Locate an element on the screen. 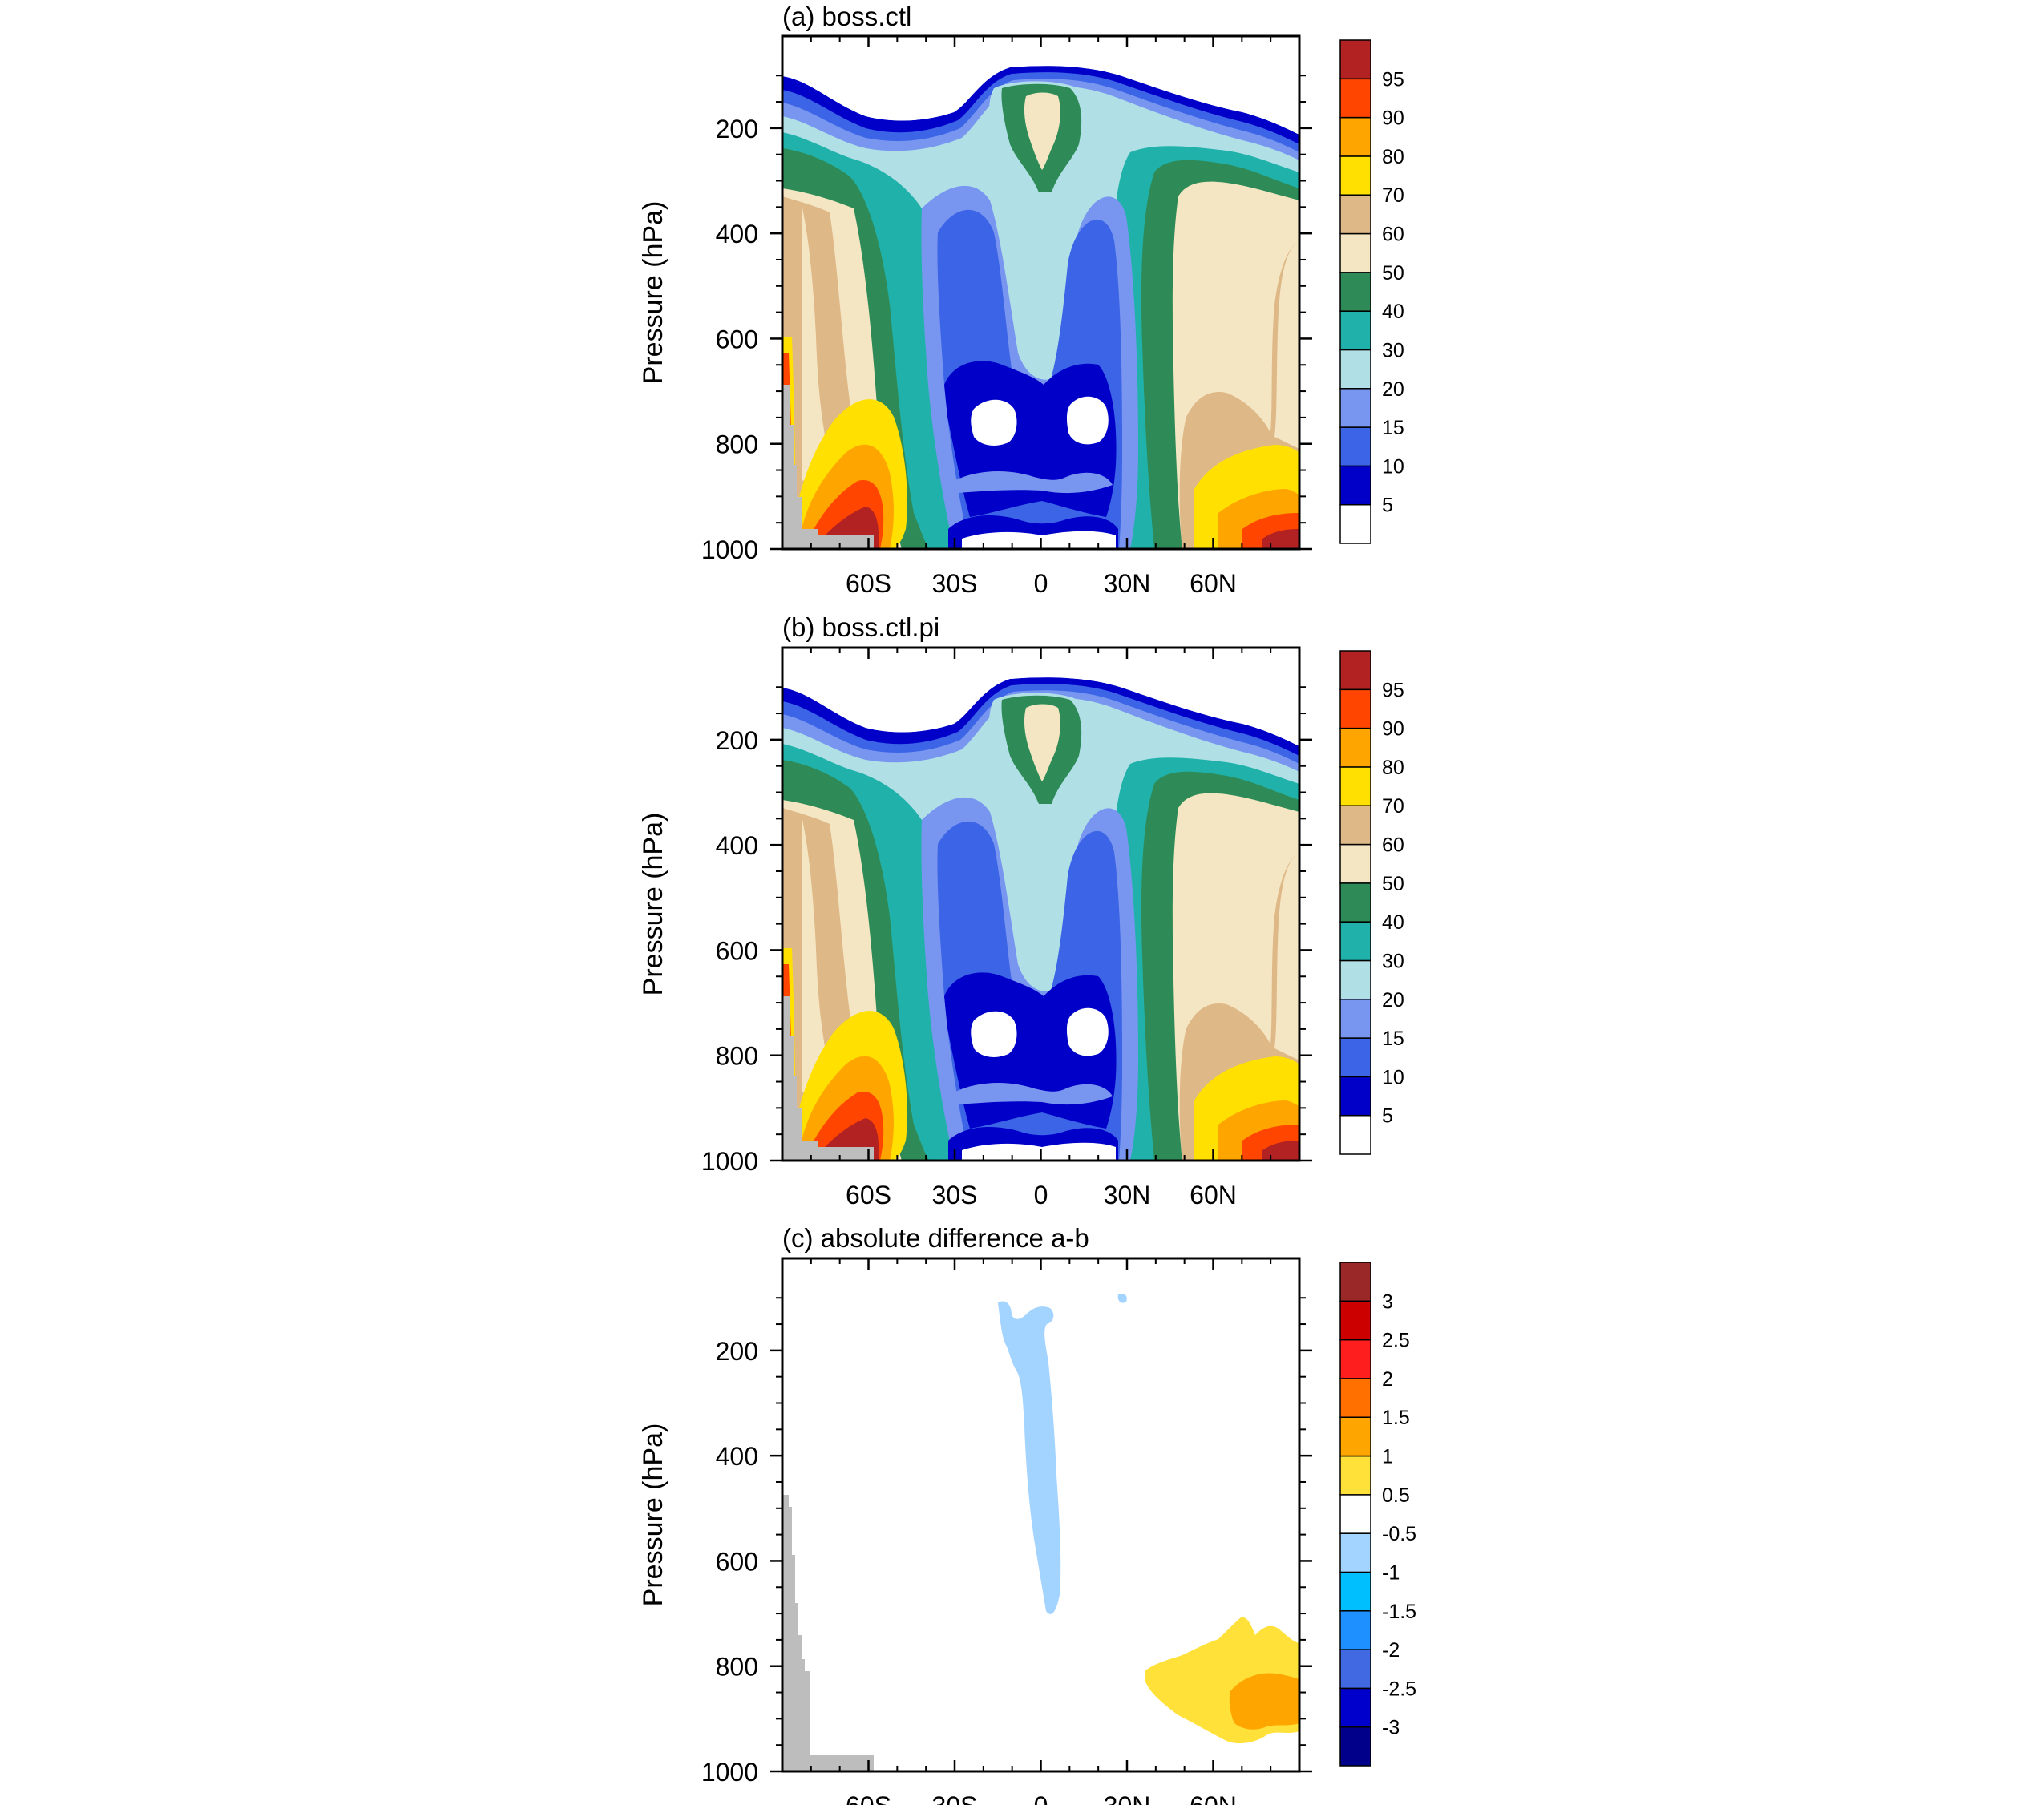  colorbar-label: 40 is located at coordinates (1393, 923).